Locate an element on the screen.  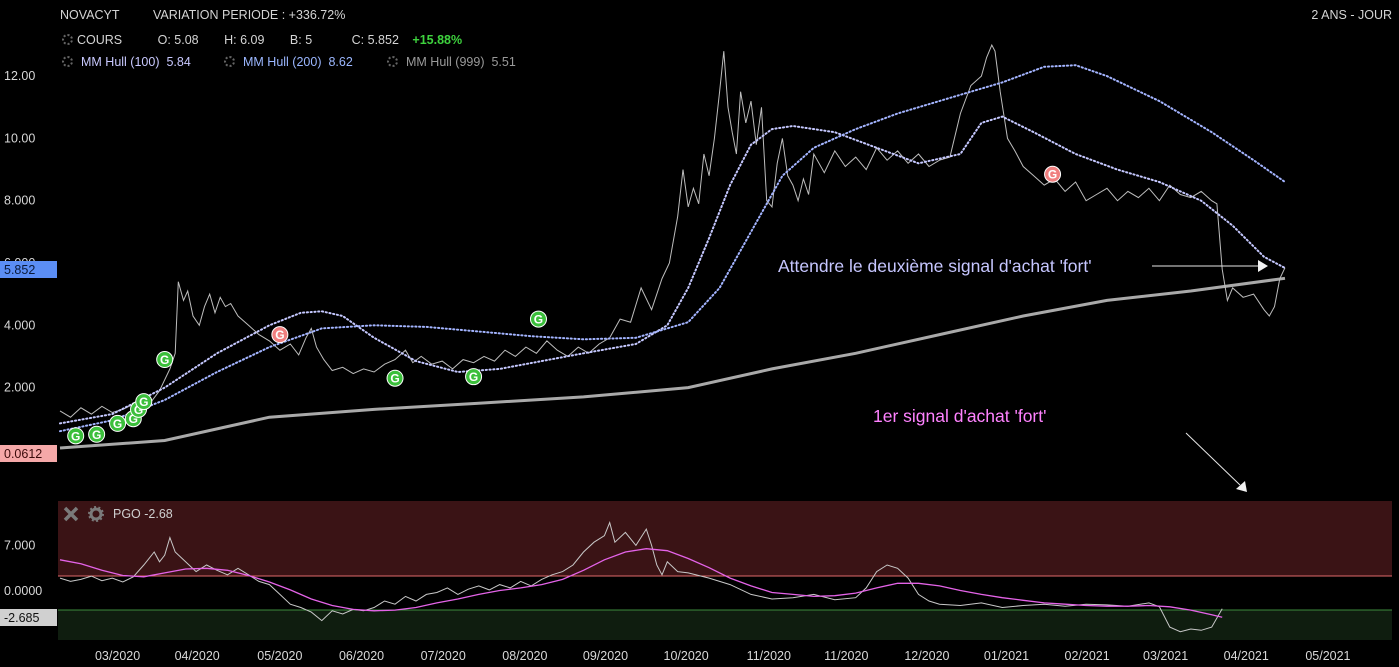
hull-200-label: MM Hull (200) is located at coordinates (282, 62).